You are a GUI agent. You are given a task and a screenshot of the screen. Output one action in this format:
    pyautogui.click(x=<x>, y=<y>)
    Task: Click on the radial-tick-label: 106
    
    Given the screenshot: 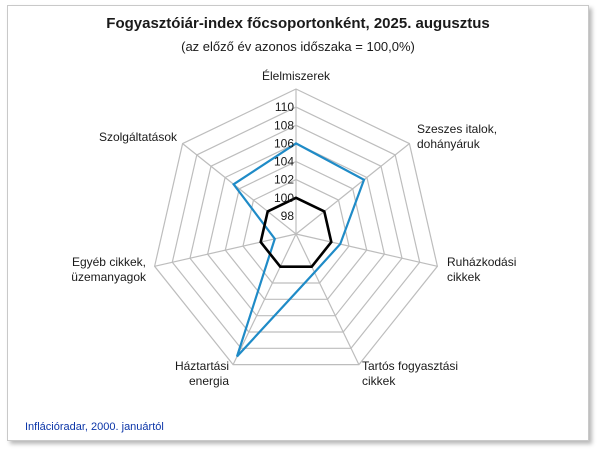 What is the action you would take?
    pyautogui.click(x=284, y=143)
    